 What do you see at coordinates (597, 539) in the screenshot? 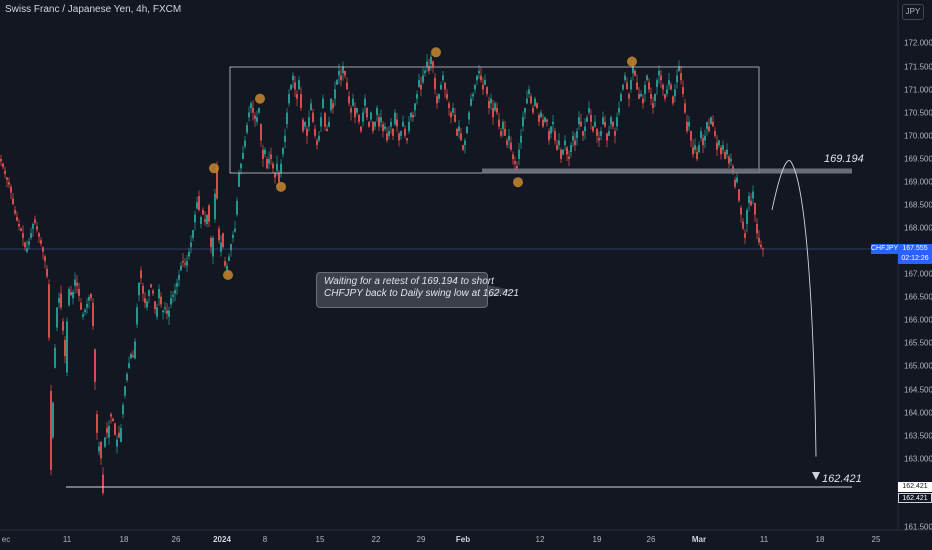
I see `x-tick: 19` at bounding box center [597, 539].